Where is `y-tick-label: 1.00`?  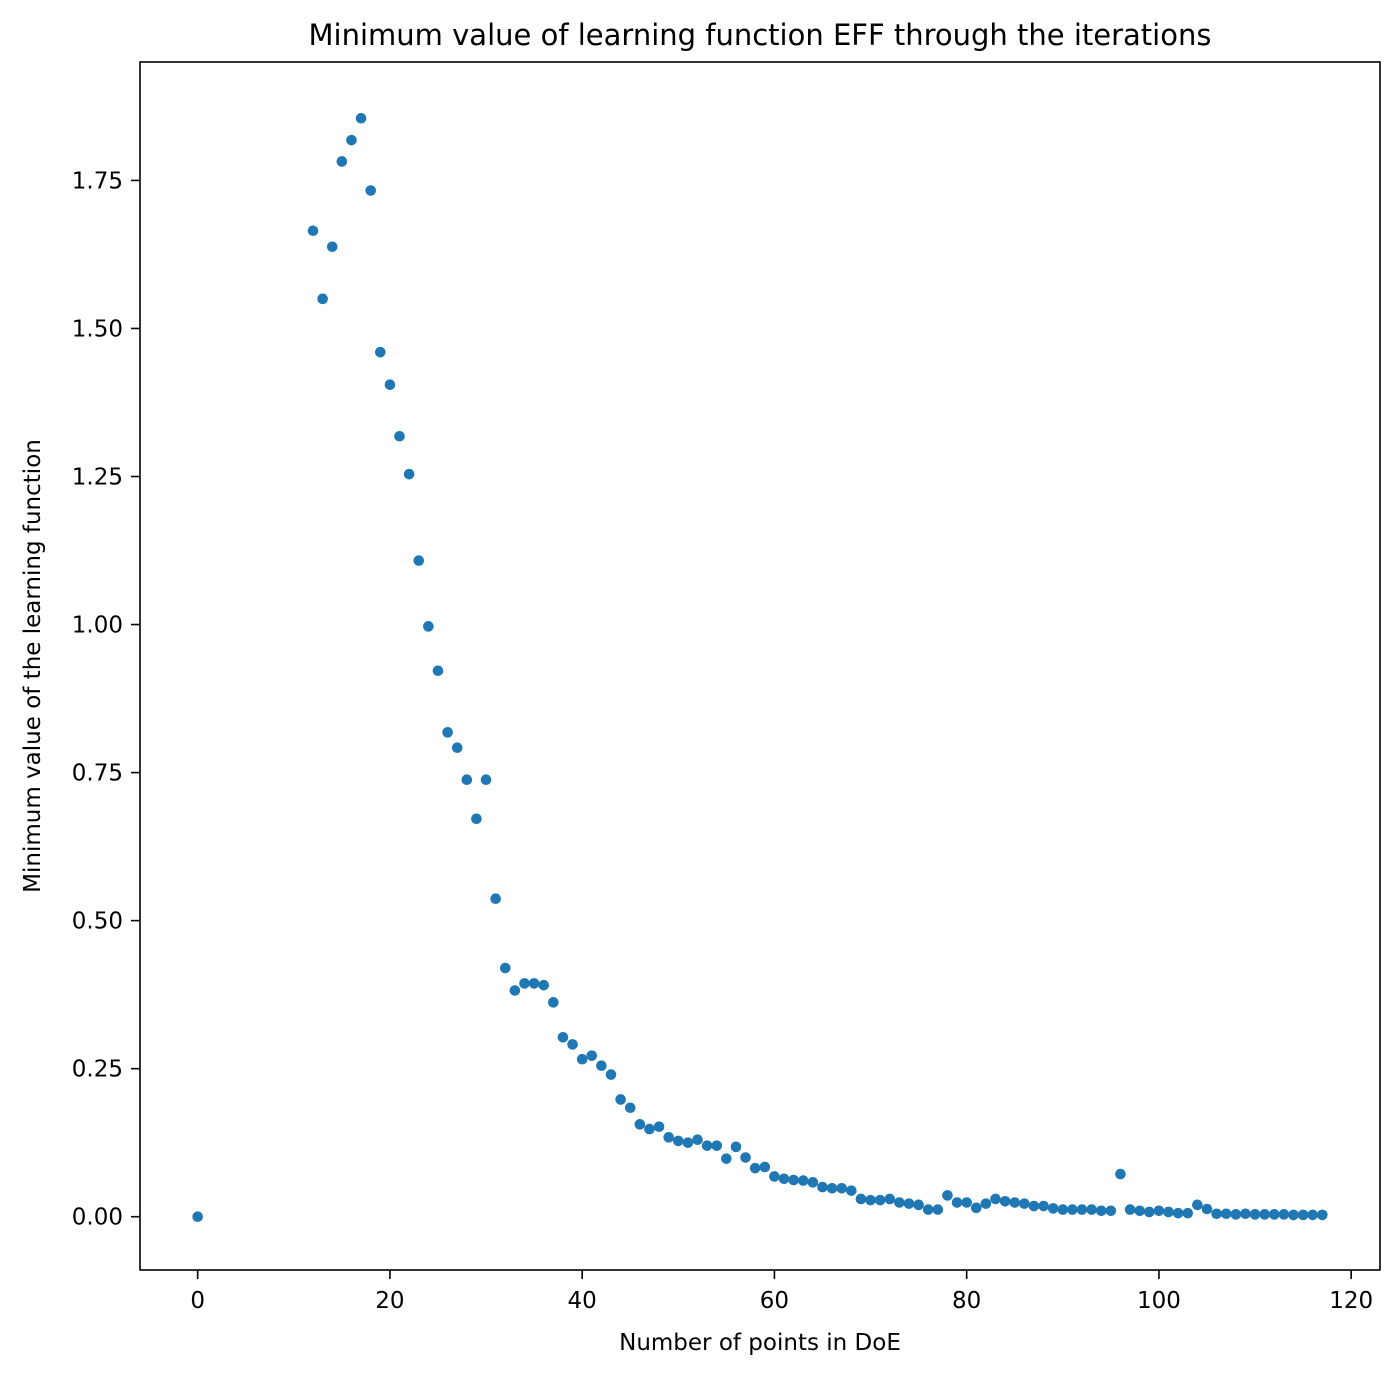 y-tick-label: 1.00 is located at coordinates (97, 626).